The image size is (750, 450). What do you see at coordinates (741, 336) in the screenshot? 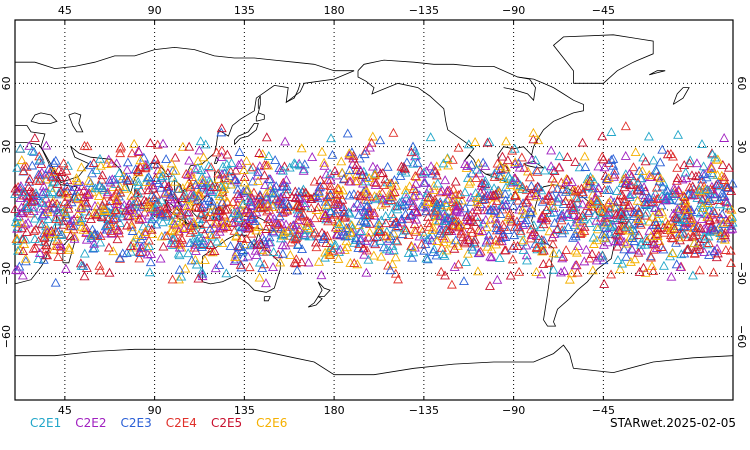
I see `lat-label-right: −60` at bounding box center [741, 336].